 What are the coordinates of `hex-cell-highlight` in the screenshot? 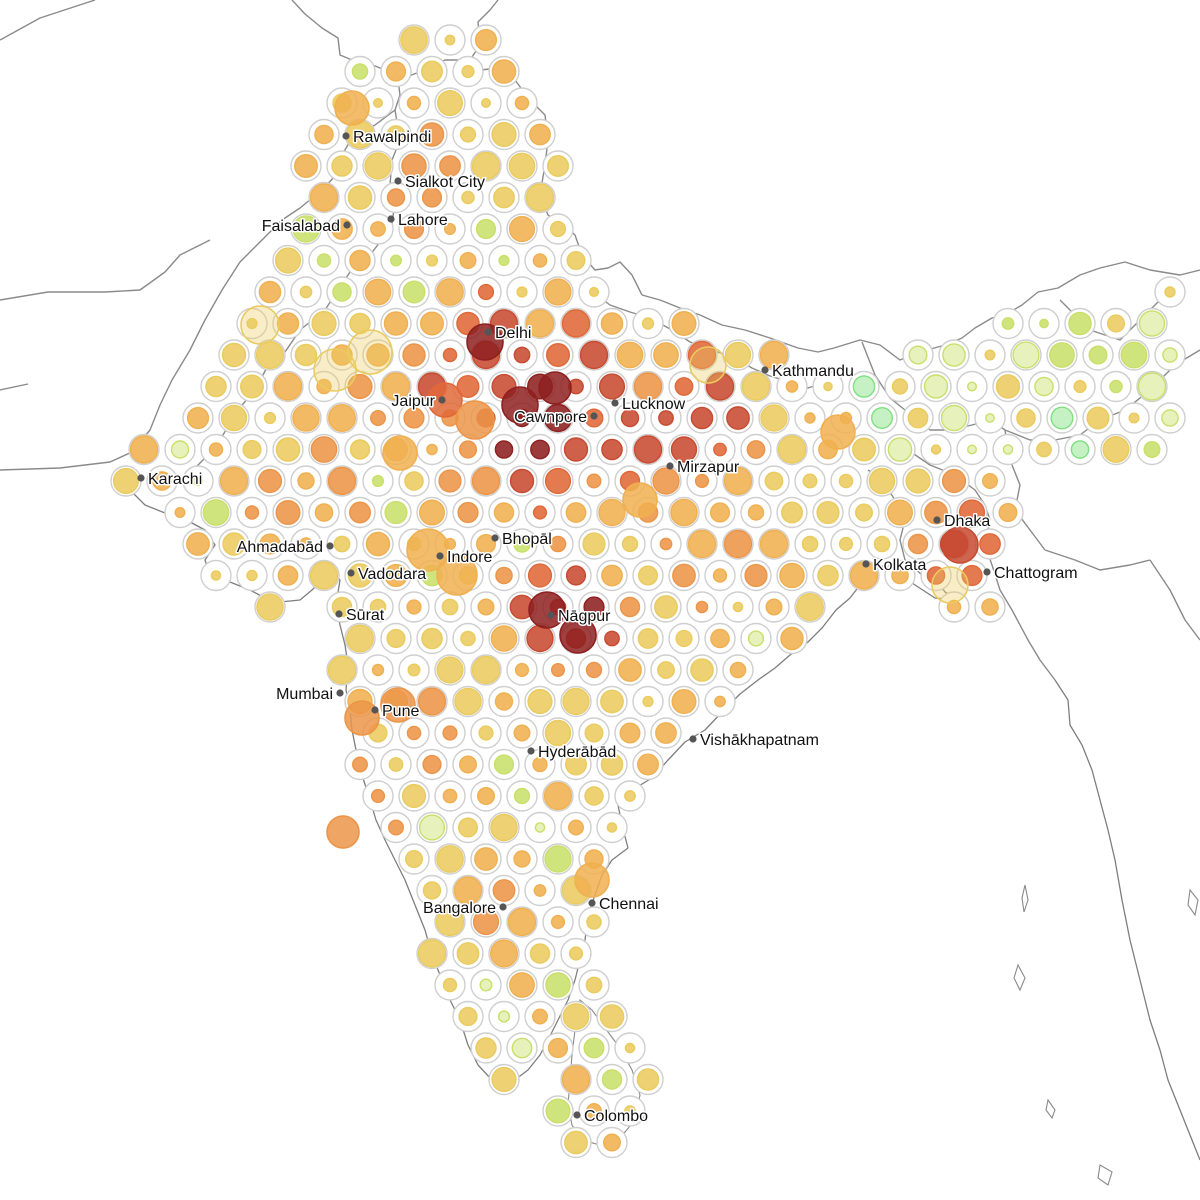 It's located at (370, 352).